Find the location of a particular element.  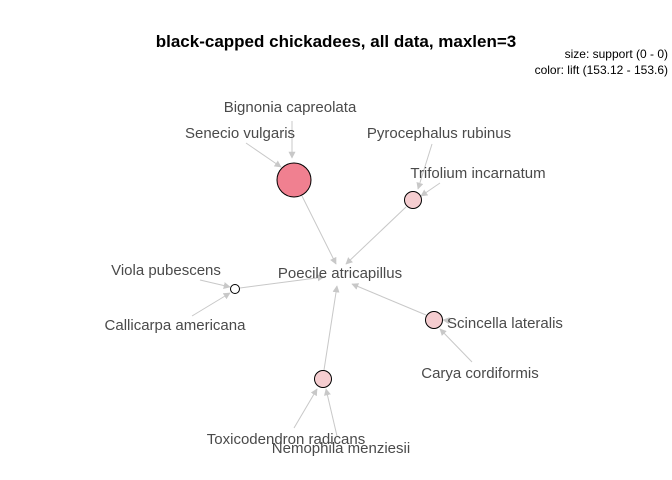

item-label-nemophila: Nemophila menziesii is located at coordinates (341, 448).